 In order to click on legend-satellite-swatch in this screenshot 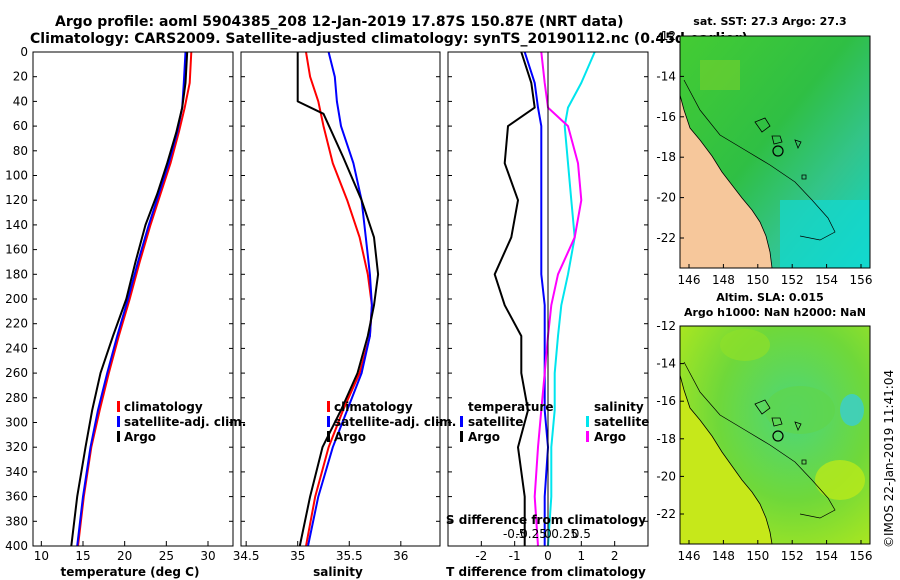, I will do `click(118, 421)`.